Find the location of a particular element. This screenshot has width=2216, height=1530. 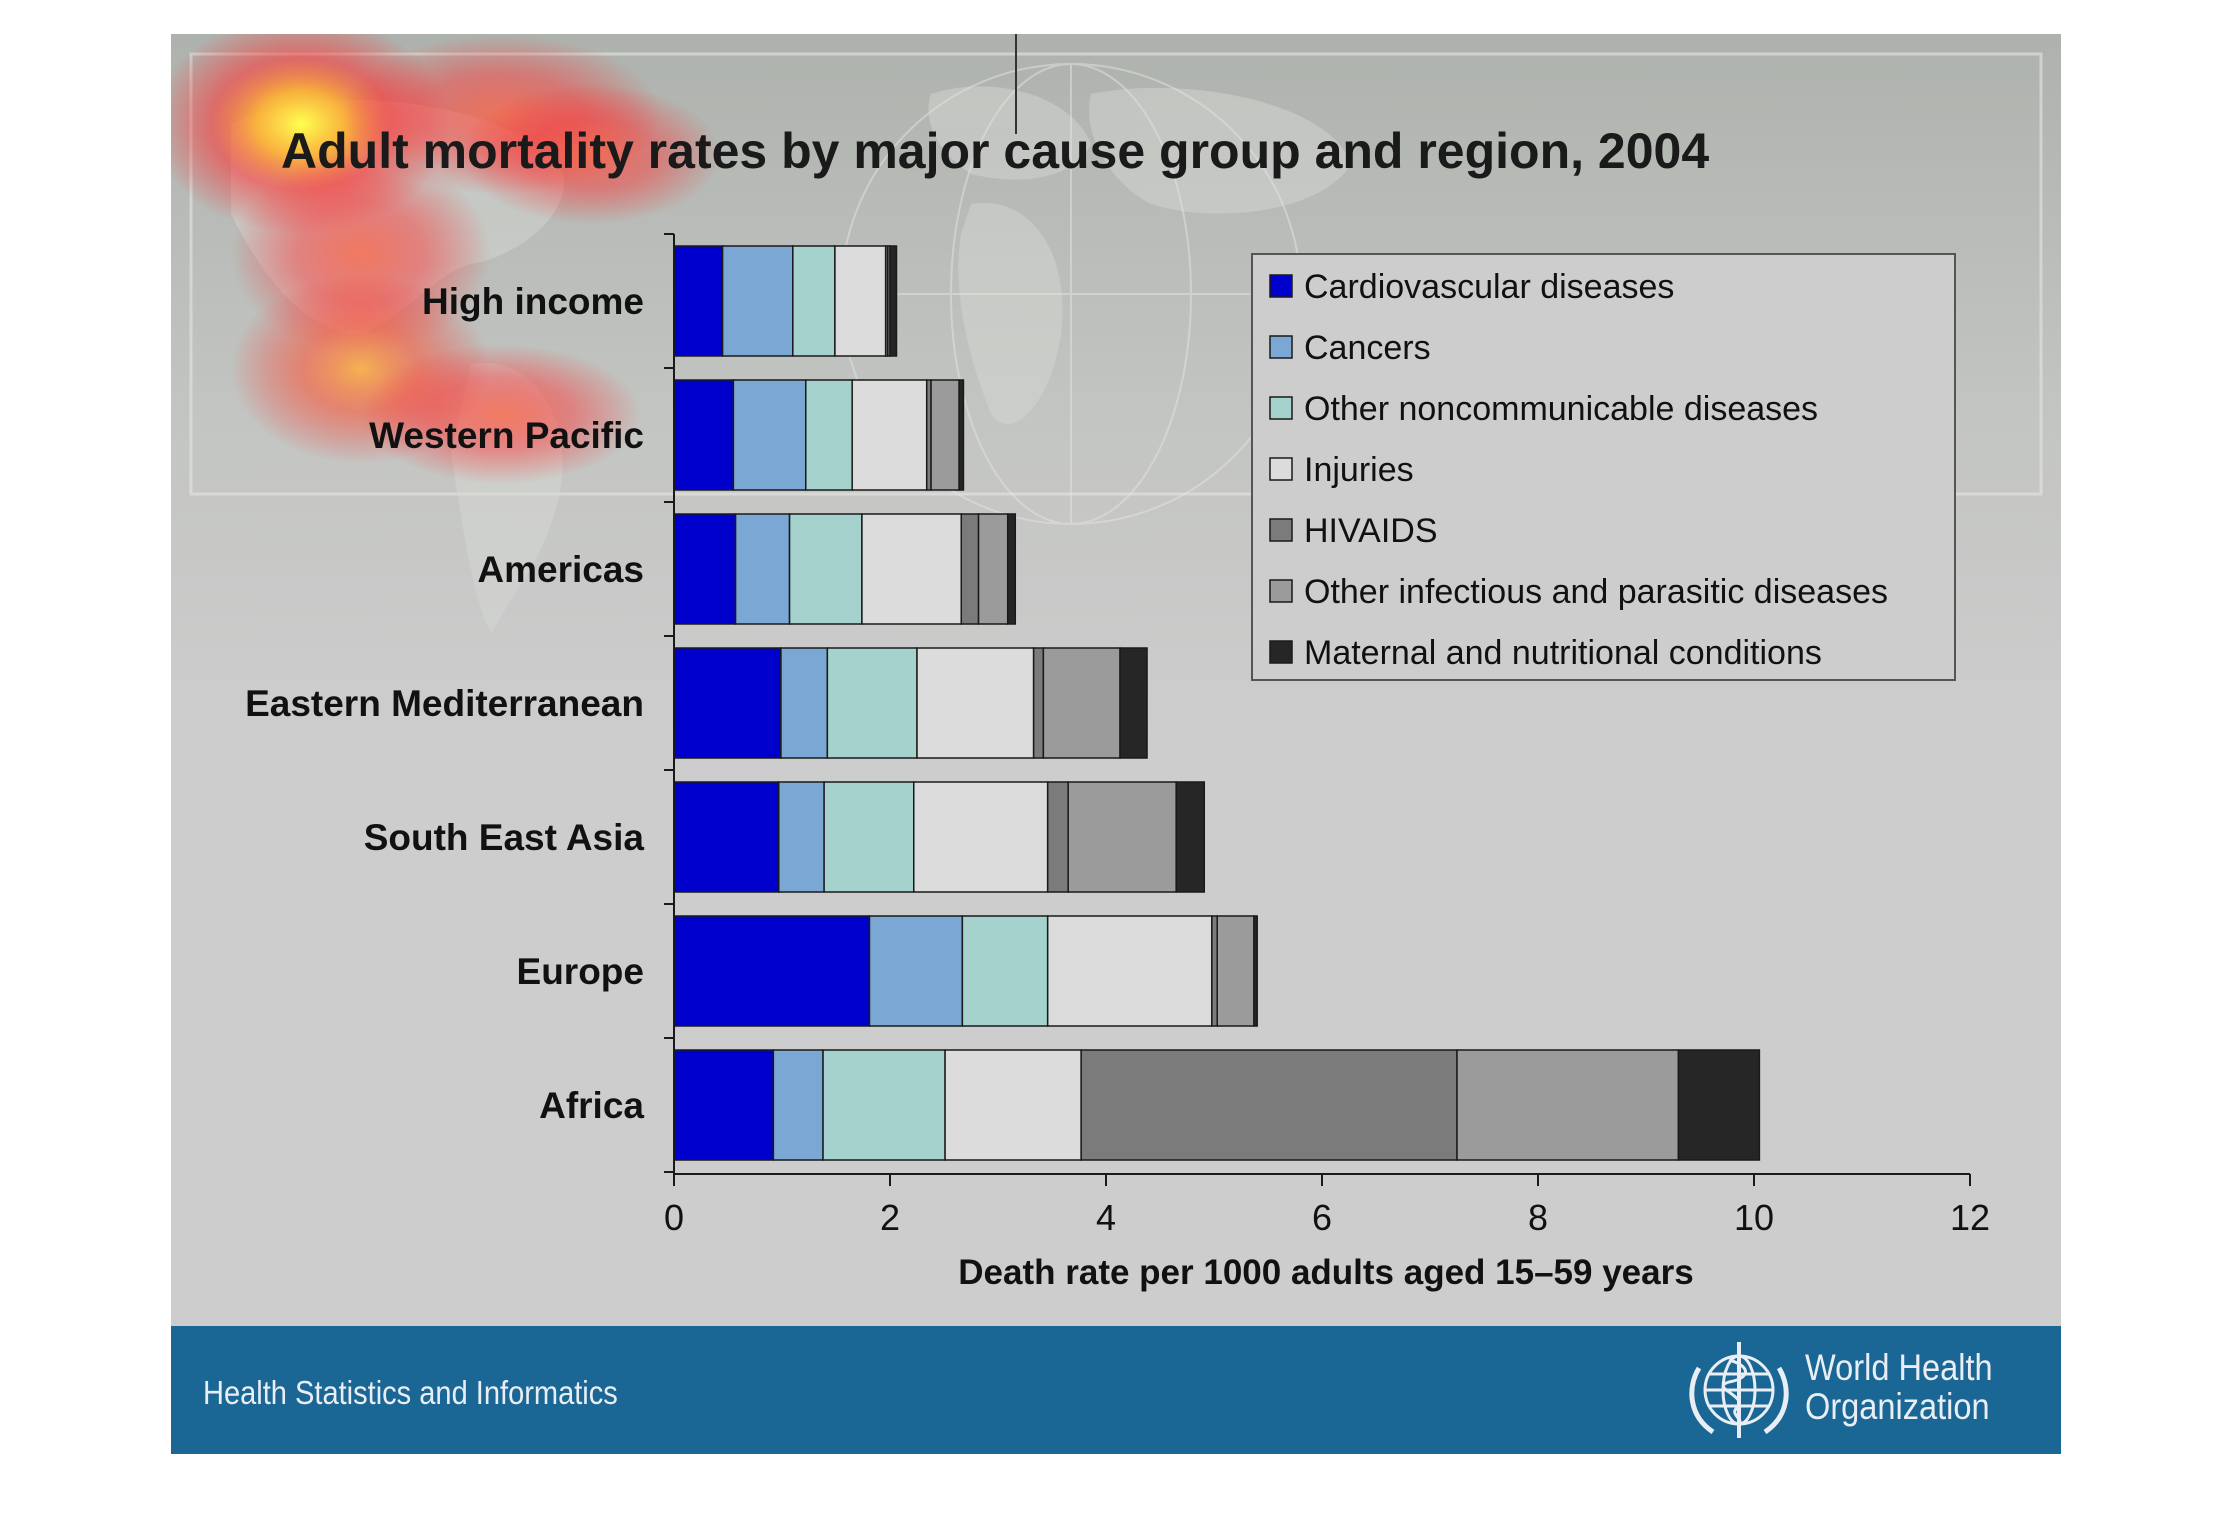

bar-south-east-asia-injuries is located at coordinates (981, 837).